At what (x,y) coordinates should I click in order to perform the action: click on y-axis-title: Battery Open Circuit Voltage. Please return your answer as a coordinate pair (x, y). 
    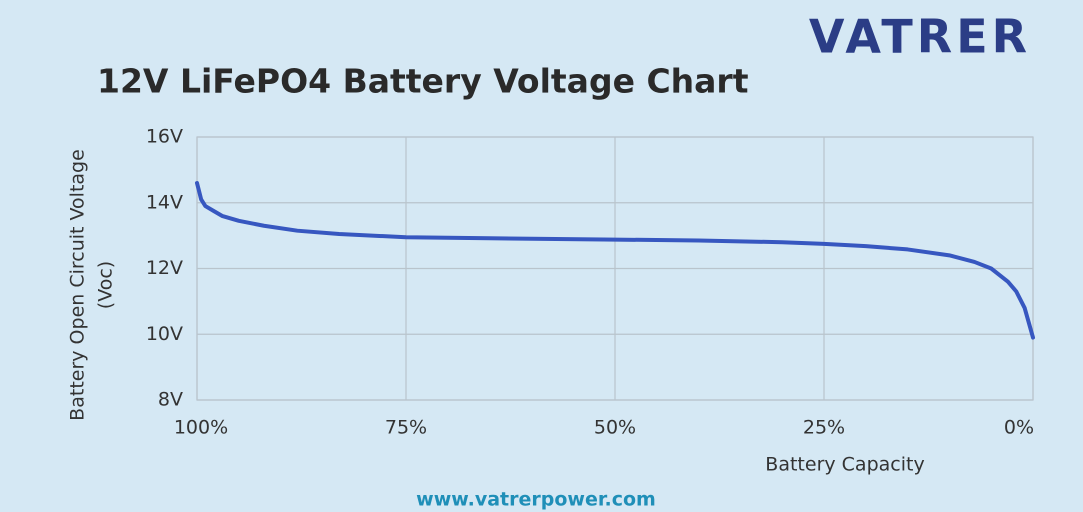
    Looking at the image, I should click on (78, 285).